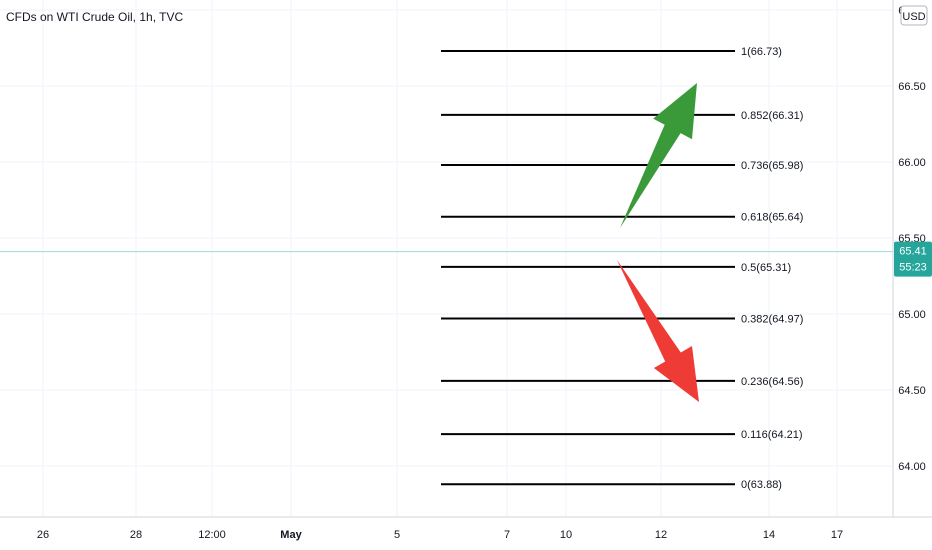  I want to click on chart-title: CFDs on WTI Crude Oil, 1h, TVC, so click(94, 17).